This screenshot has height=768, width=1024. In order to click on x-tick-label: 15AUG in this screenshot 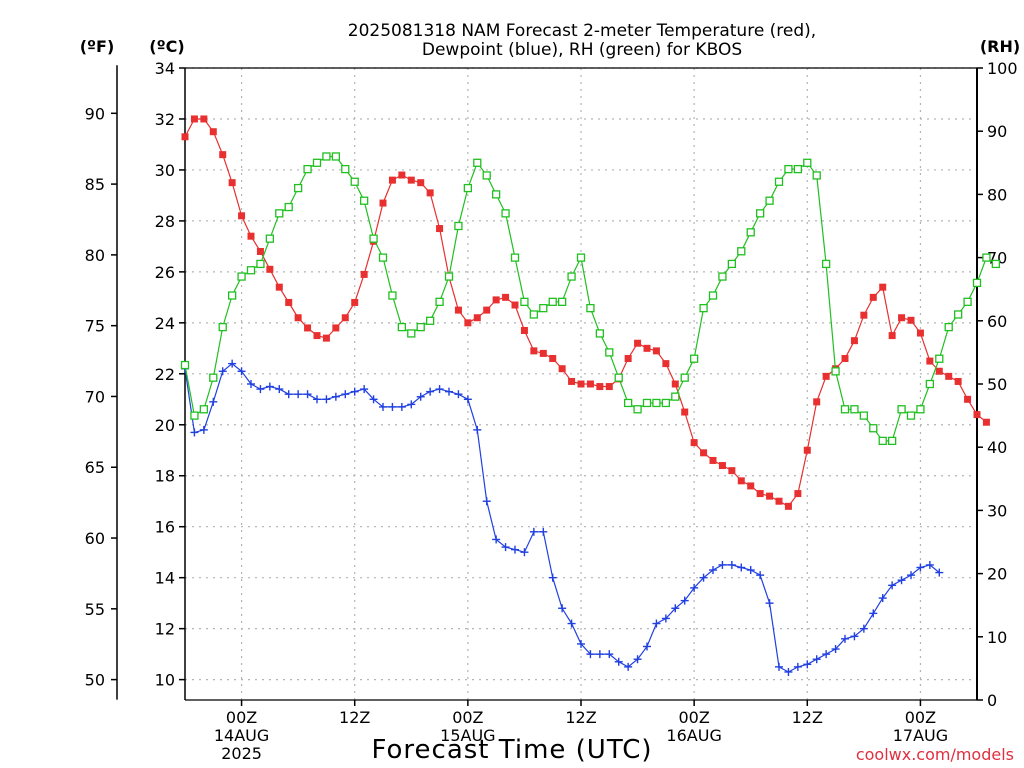, I will do `click(467, 735)`.